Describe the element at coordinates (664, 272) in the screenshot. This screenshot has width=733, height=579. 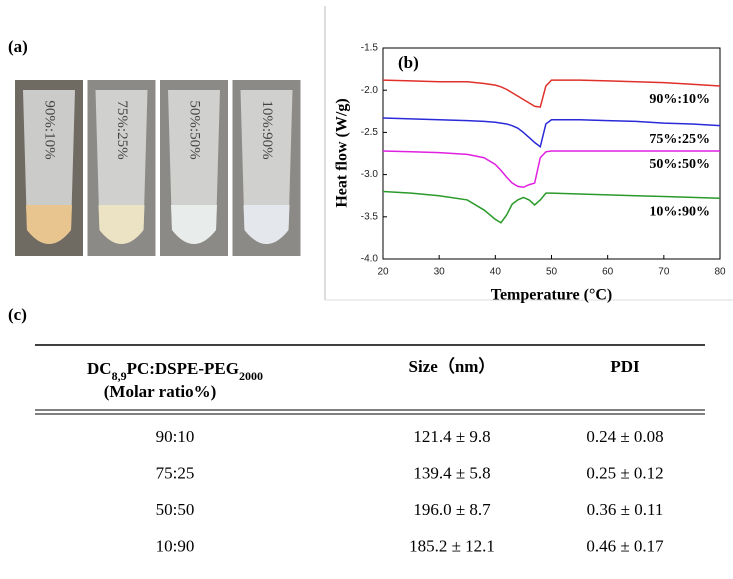
I see `x-tick-label: 70` at that location.